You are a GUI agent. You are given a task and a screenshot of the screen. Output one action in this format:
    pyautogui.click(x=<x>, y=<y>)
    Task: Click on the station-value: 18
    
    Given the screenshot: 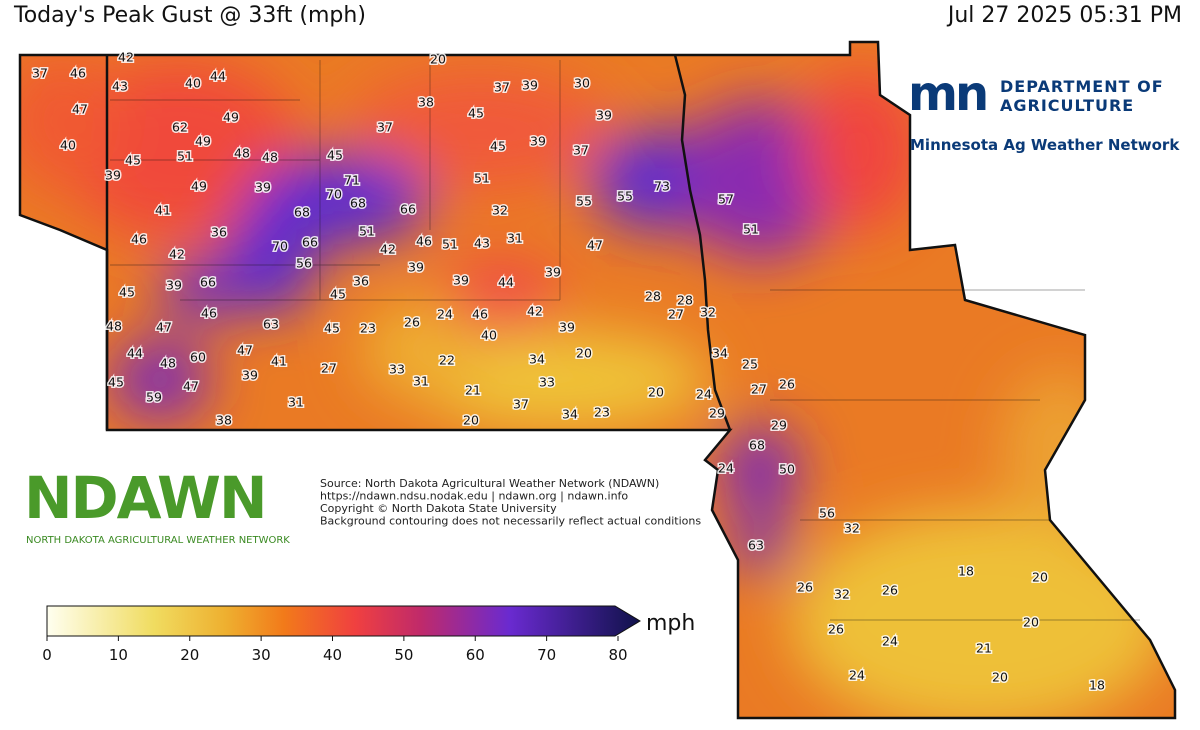 What is the action you would take?
    pyautogui.click(x=1097, y=685)
    